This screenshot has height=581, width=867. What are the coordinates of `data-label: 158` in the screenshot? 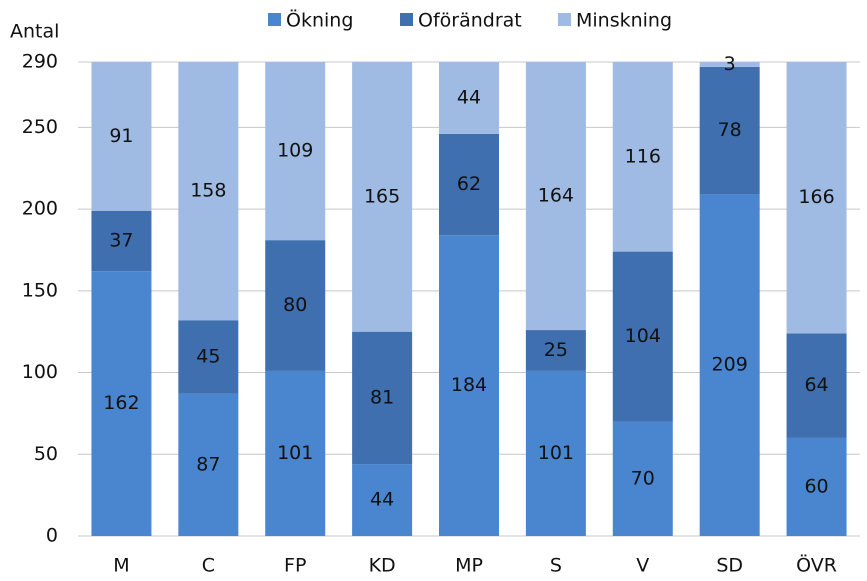 It's located at (208, 191).